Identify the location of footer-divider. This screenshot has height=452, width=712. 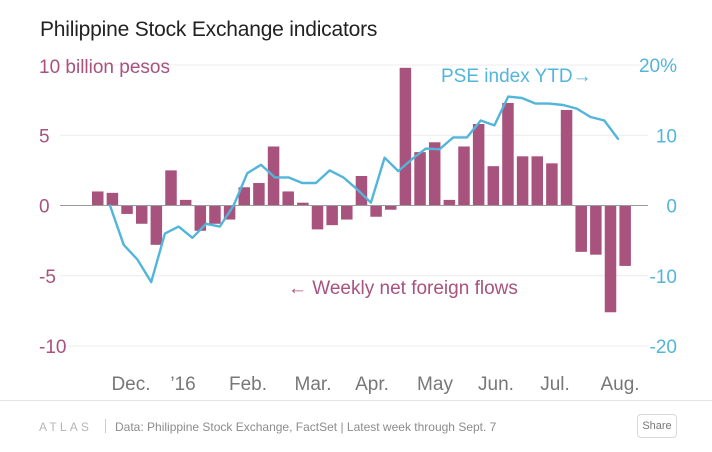
(105, 426).